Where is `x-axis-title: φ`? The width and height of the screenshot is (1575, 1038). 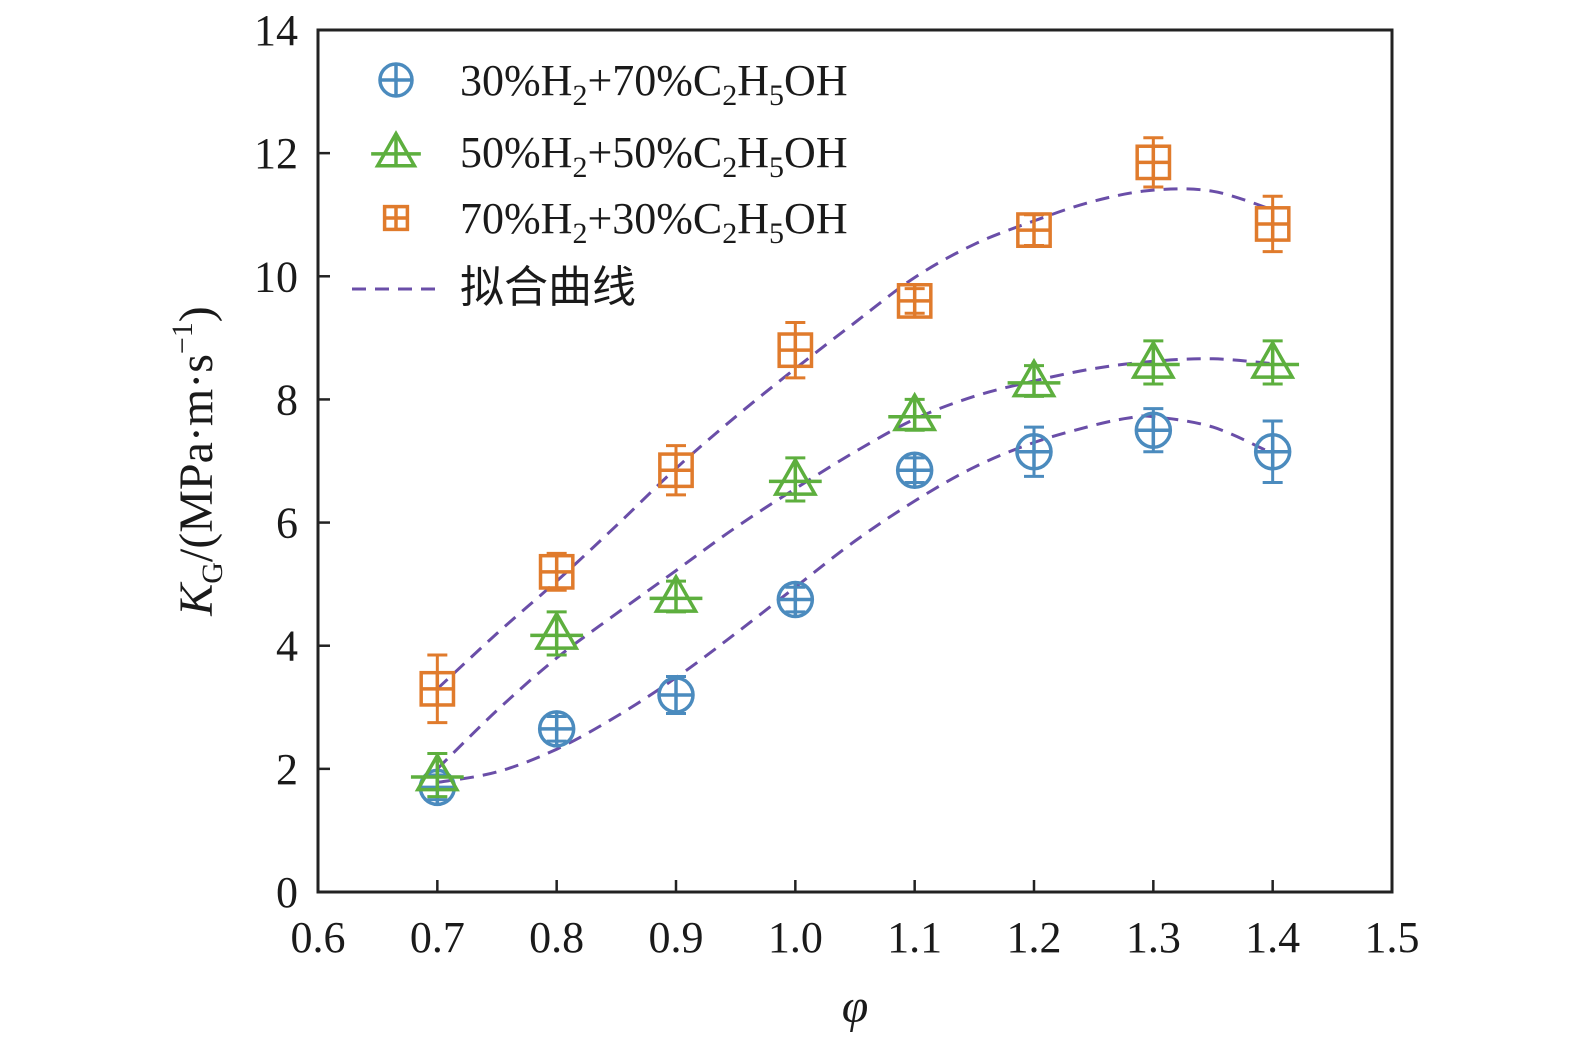
x-axis-title: φ is located at coordinates (855, 1006).